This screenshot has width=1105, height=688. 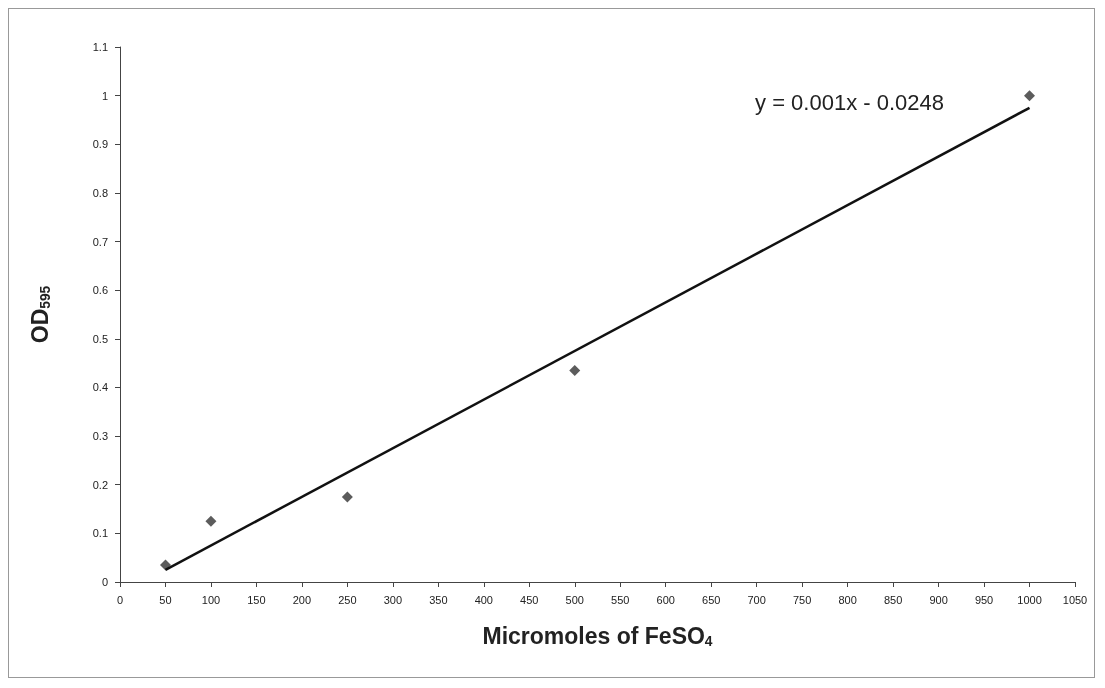 I want to click on y-tick-label: 0.7, so click(x=100, y=241).